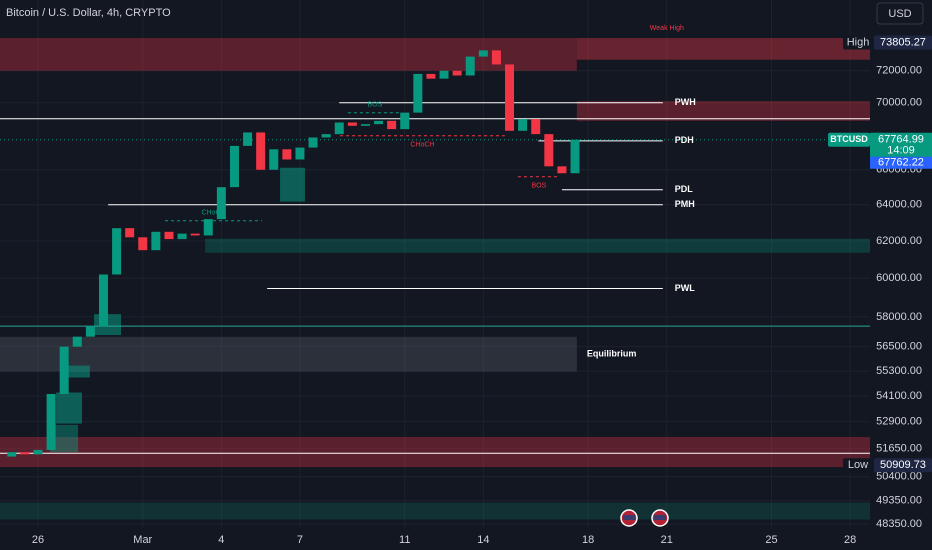 This screenshot has width=932, height=550. I want to click on currency: USD, so click(899, 14).